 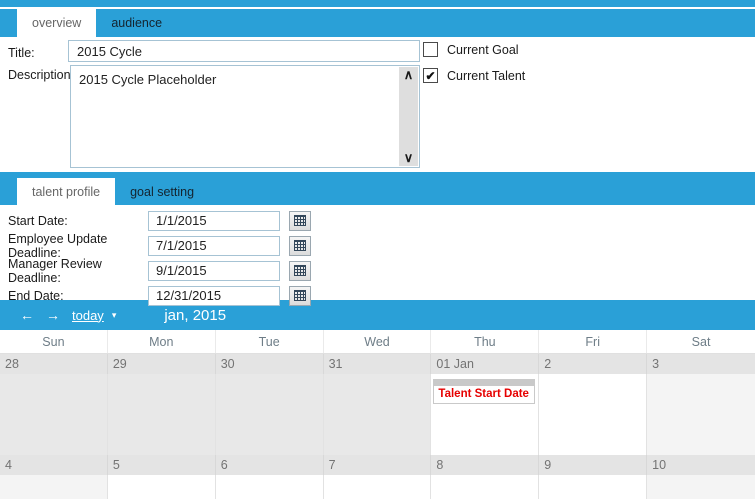 I want to click on date-number-01-jan: 01 Jan, so click(x=485, y=364).